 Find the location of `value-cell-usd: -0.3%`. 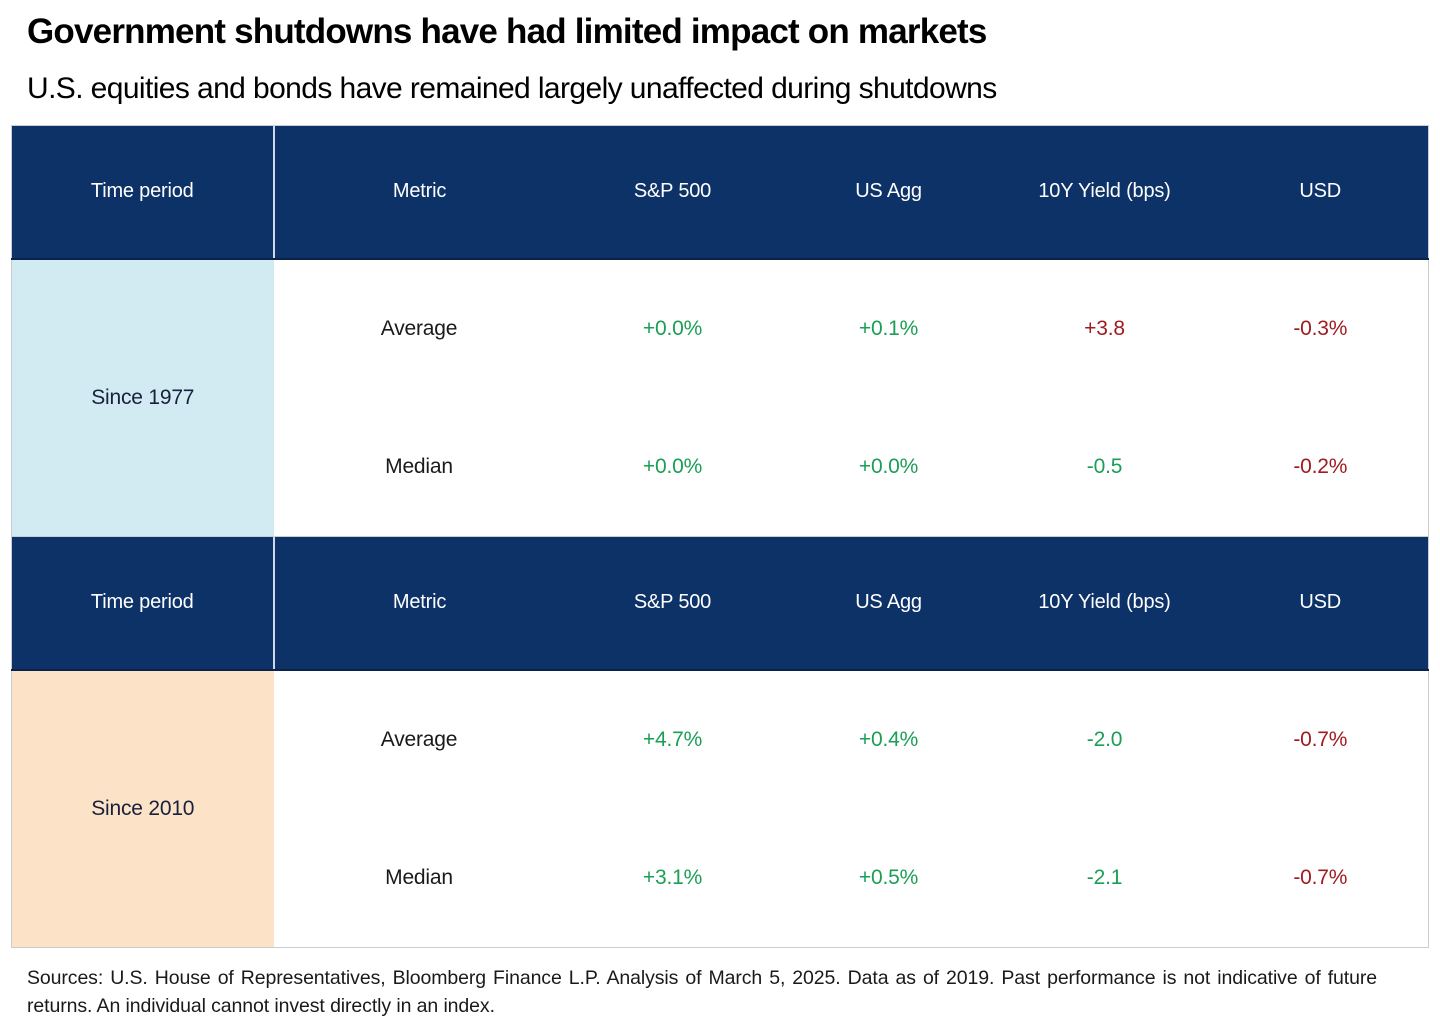

value-cell-usd: -0.3% is located at coordinates (1320, 328).